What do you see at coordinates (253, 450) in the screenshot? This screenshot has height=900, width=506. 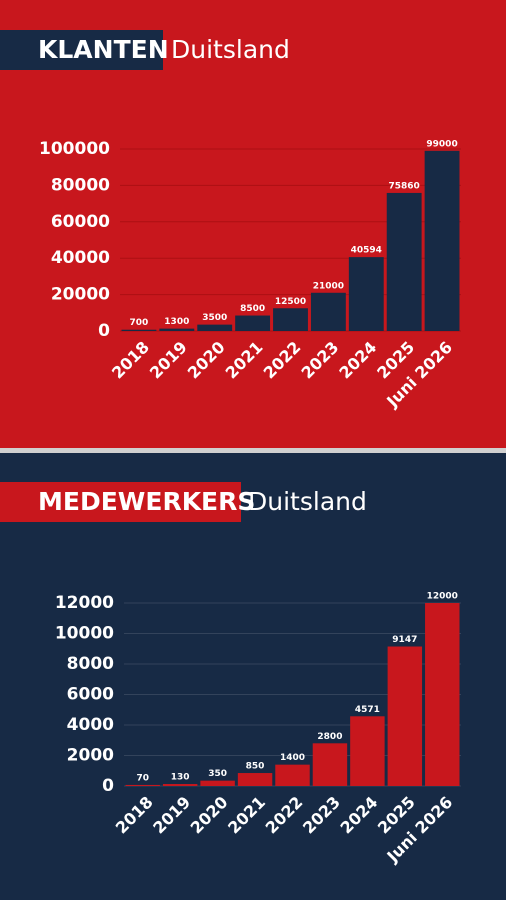 I see `separator` at bounding box center [253, 450].